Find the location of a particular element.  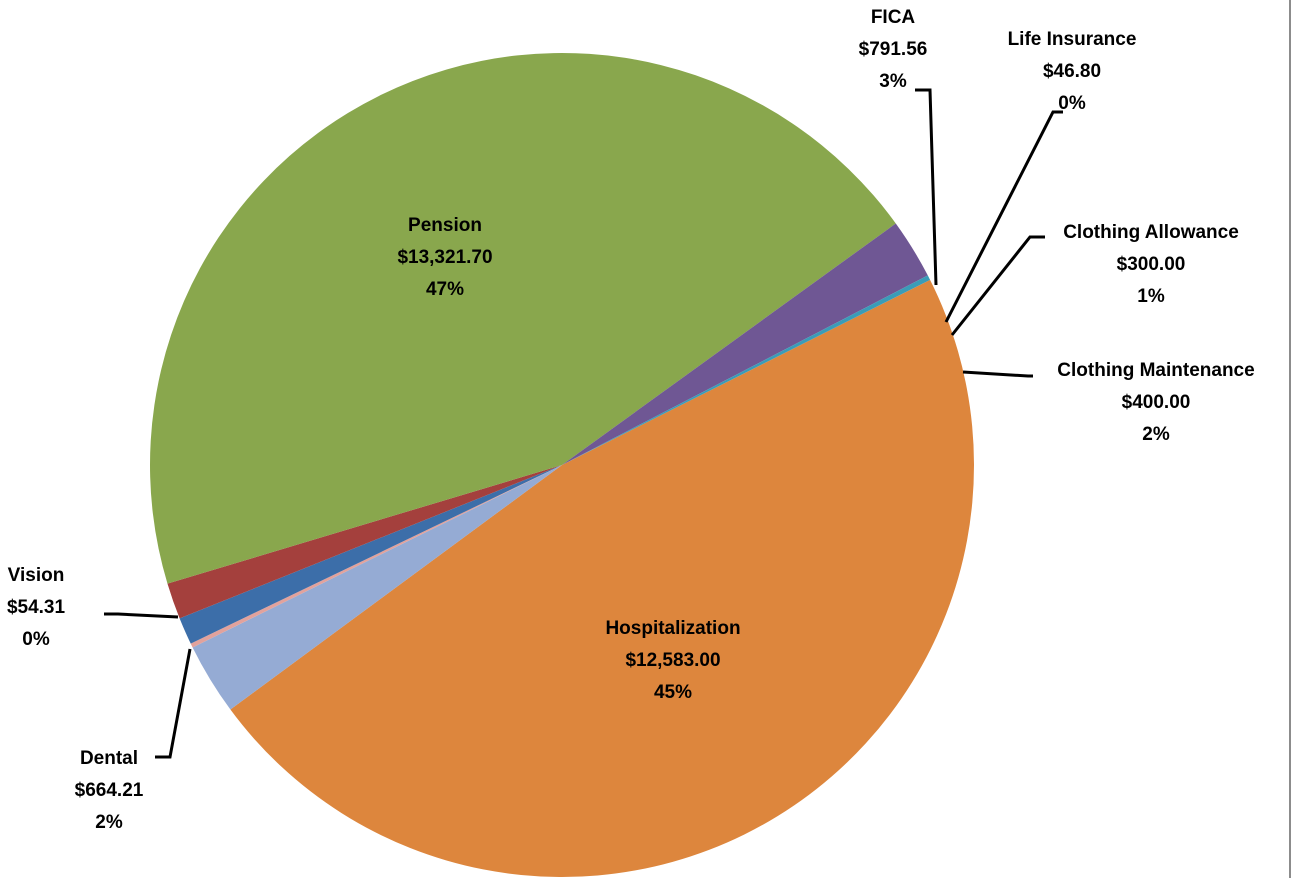

pie-slice-clothing-allowance is located at coordinates (370, 554).